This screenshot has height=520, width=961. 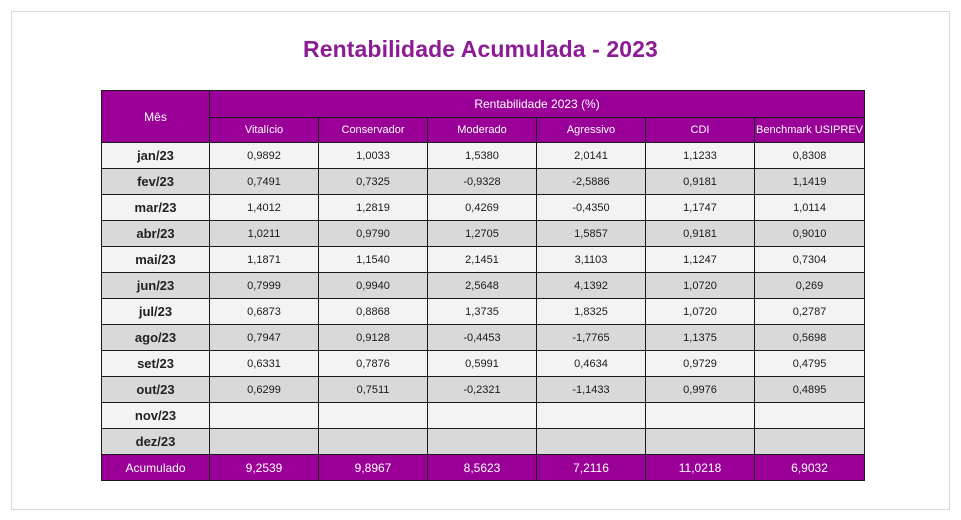 What do you see at coordinates (809, 285) in the screenshot?
I see `value-cell: 0,269` at bounding box center [809, 285].